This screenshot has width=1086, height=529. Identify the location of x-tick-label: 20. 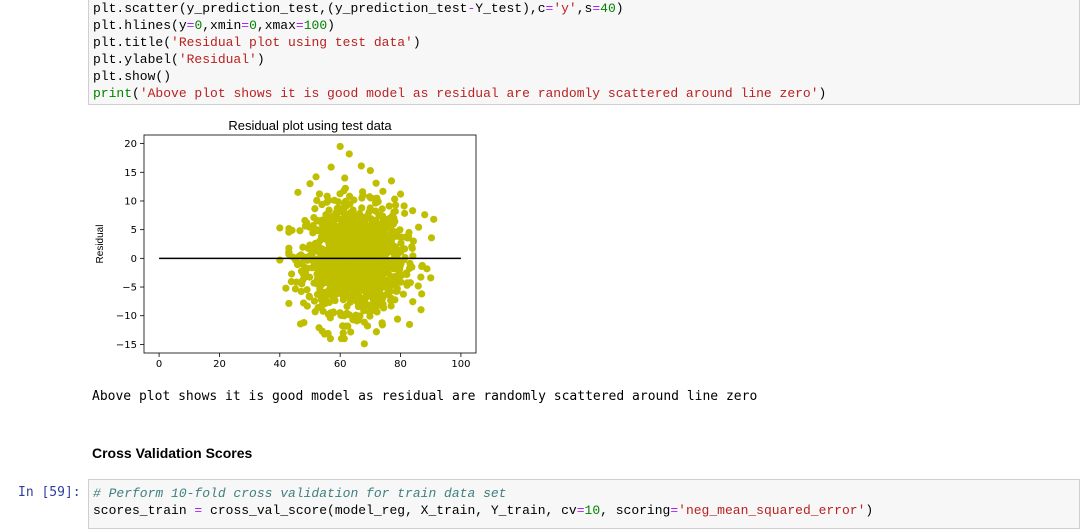
(219, 364).